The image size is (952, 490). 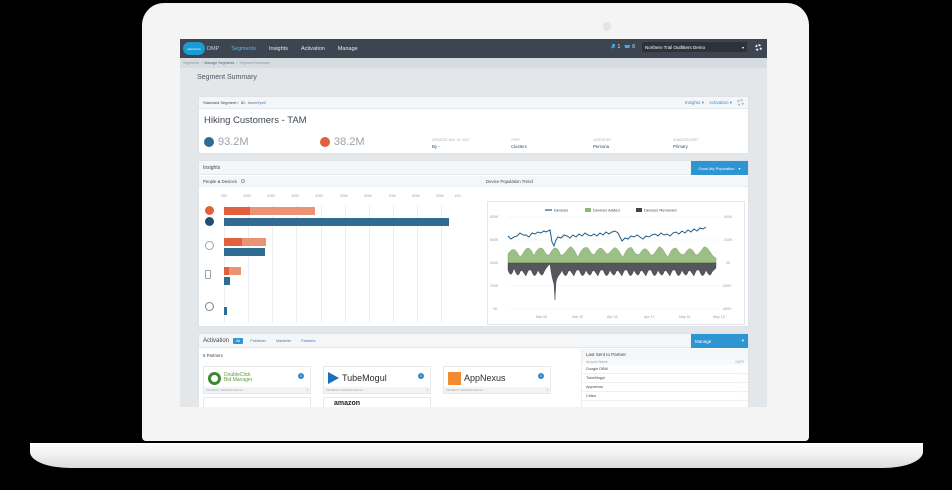 I want to click on table-row: TubeMogul -, so click(x=665, y=378).